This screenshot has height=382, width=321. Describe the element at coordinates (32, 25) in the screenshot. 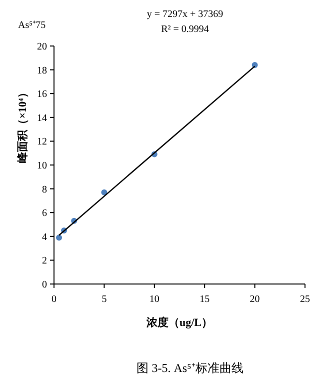

I see `annotation: As⁵⁺75` at that location.